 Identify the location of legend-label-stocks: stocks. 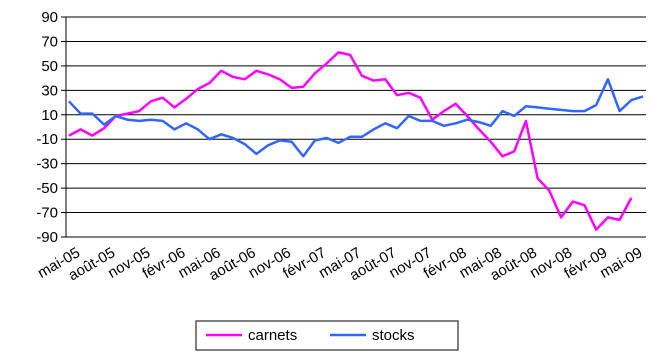
(393, 335).